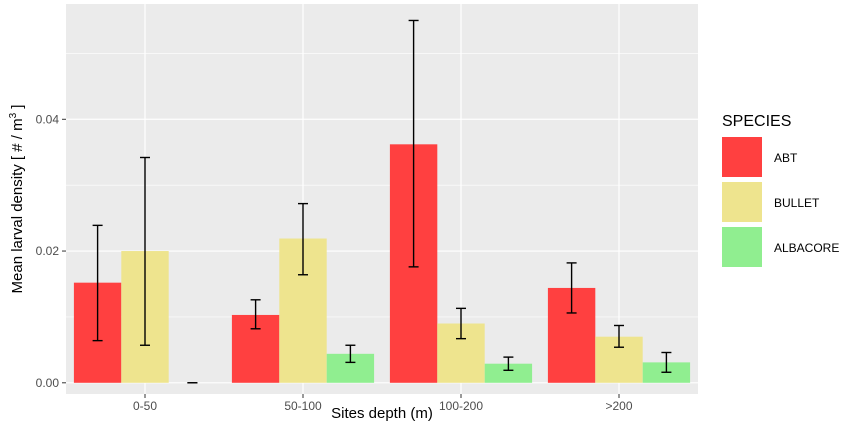 The image size is (850, 424). I want to click on legend-title: SPECIES, so click(756, 121).